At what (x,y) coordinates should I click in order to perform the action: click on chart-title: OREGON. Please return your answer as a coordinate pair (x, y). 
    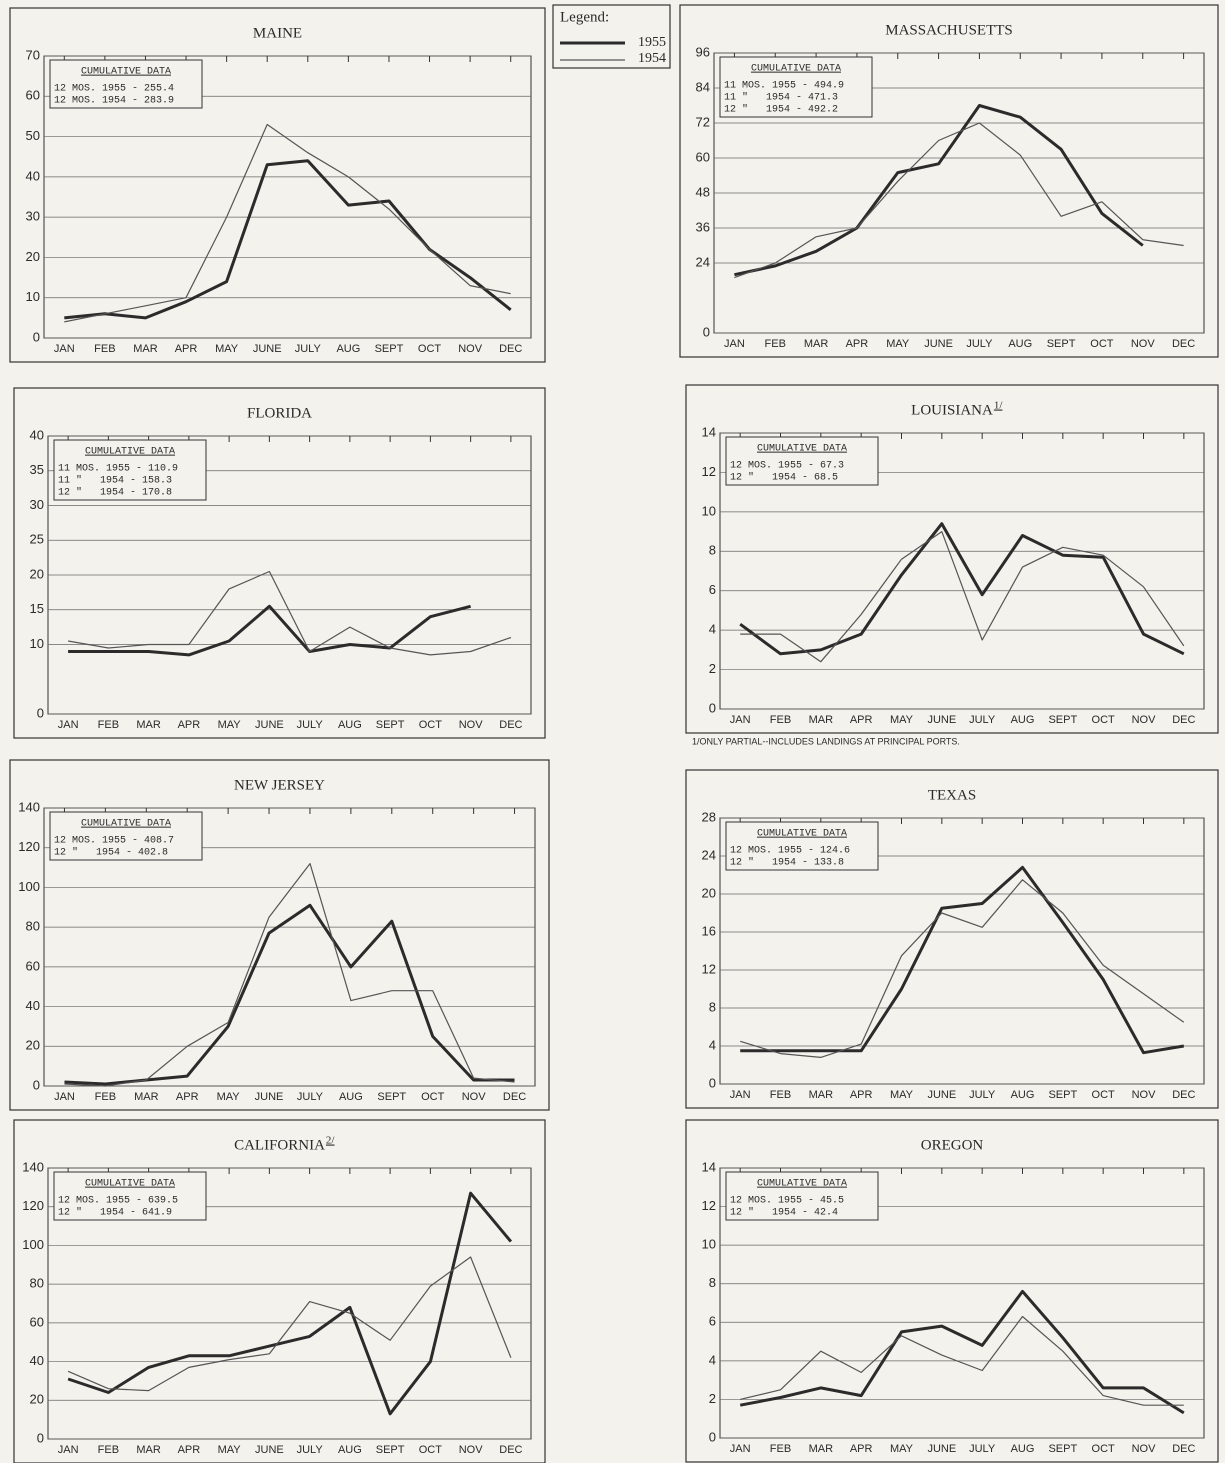
    Looking at the image, I should click on (952, 1145).